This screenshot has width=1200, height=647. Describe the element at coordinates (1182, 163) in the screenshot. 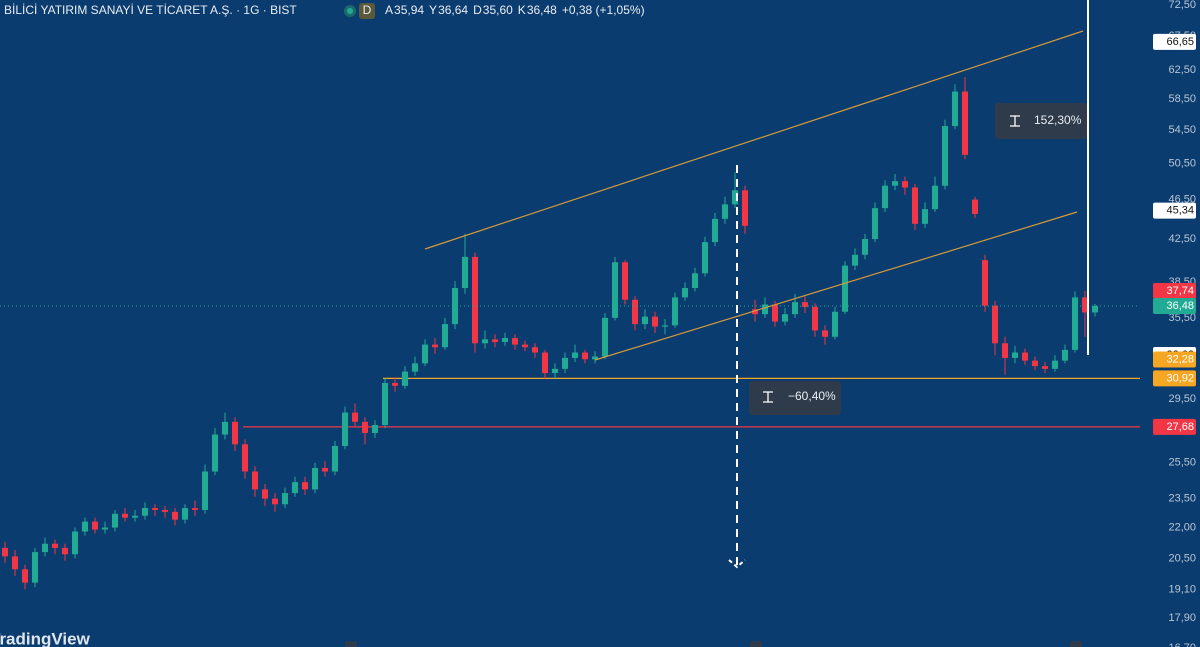

I see `y-tick-label: 50,50` at that location.